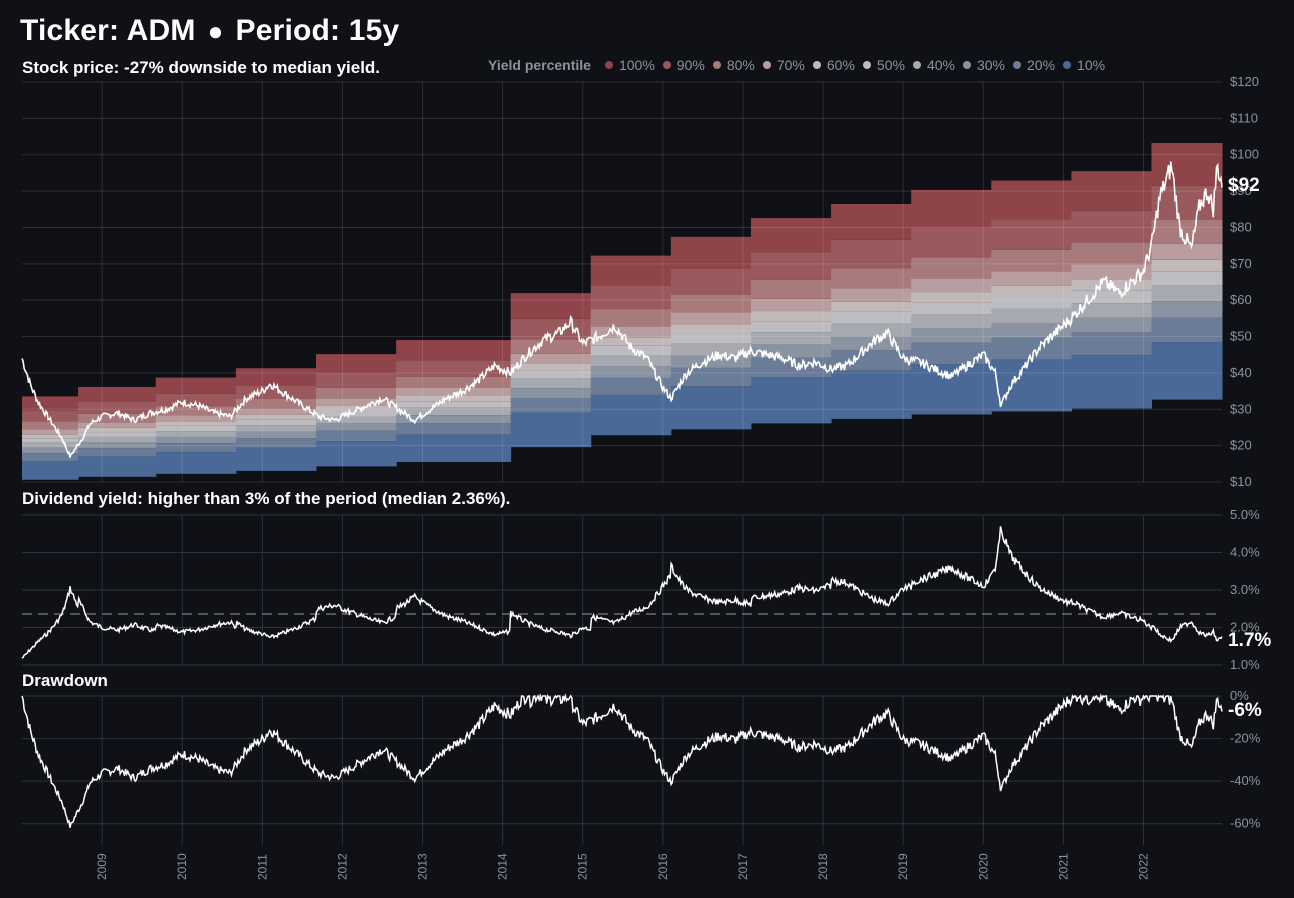  Describe the element at coordinates (790, 65) in the screenshot. I see `legend-label: 70%` at that location.